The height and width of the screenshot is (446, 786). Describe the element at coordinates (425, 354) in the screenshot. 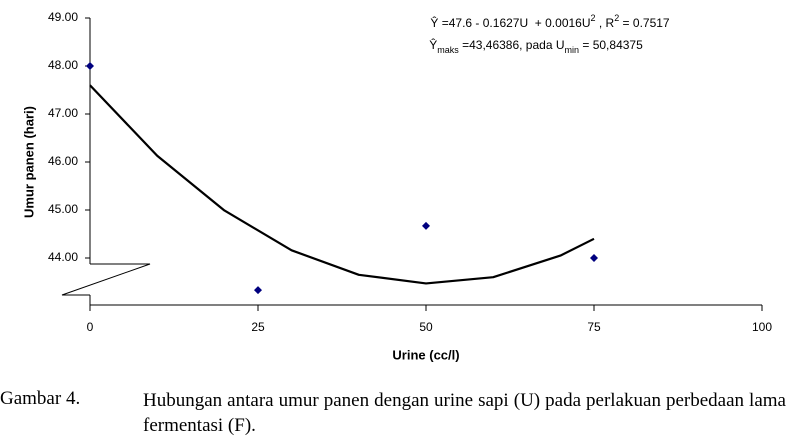

I see `x-axis-label: Urine (cc/l)` at that location.